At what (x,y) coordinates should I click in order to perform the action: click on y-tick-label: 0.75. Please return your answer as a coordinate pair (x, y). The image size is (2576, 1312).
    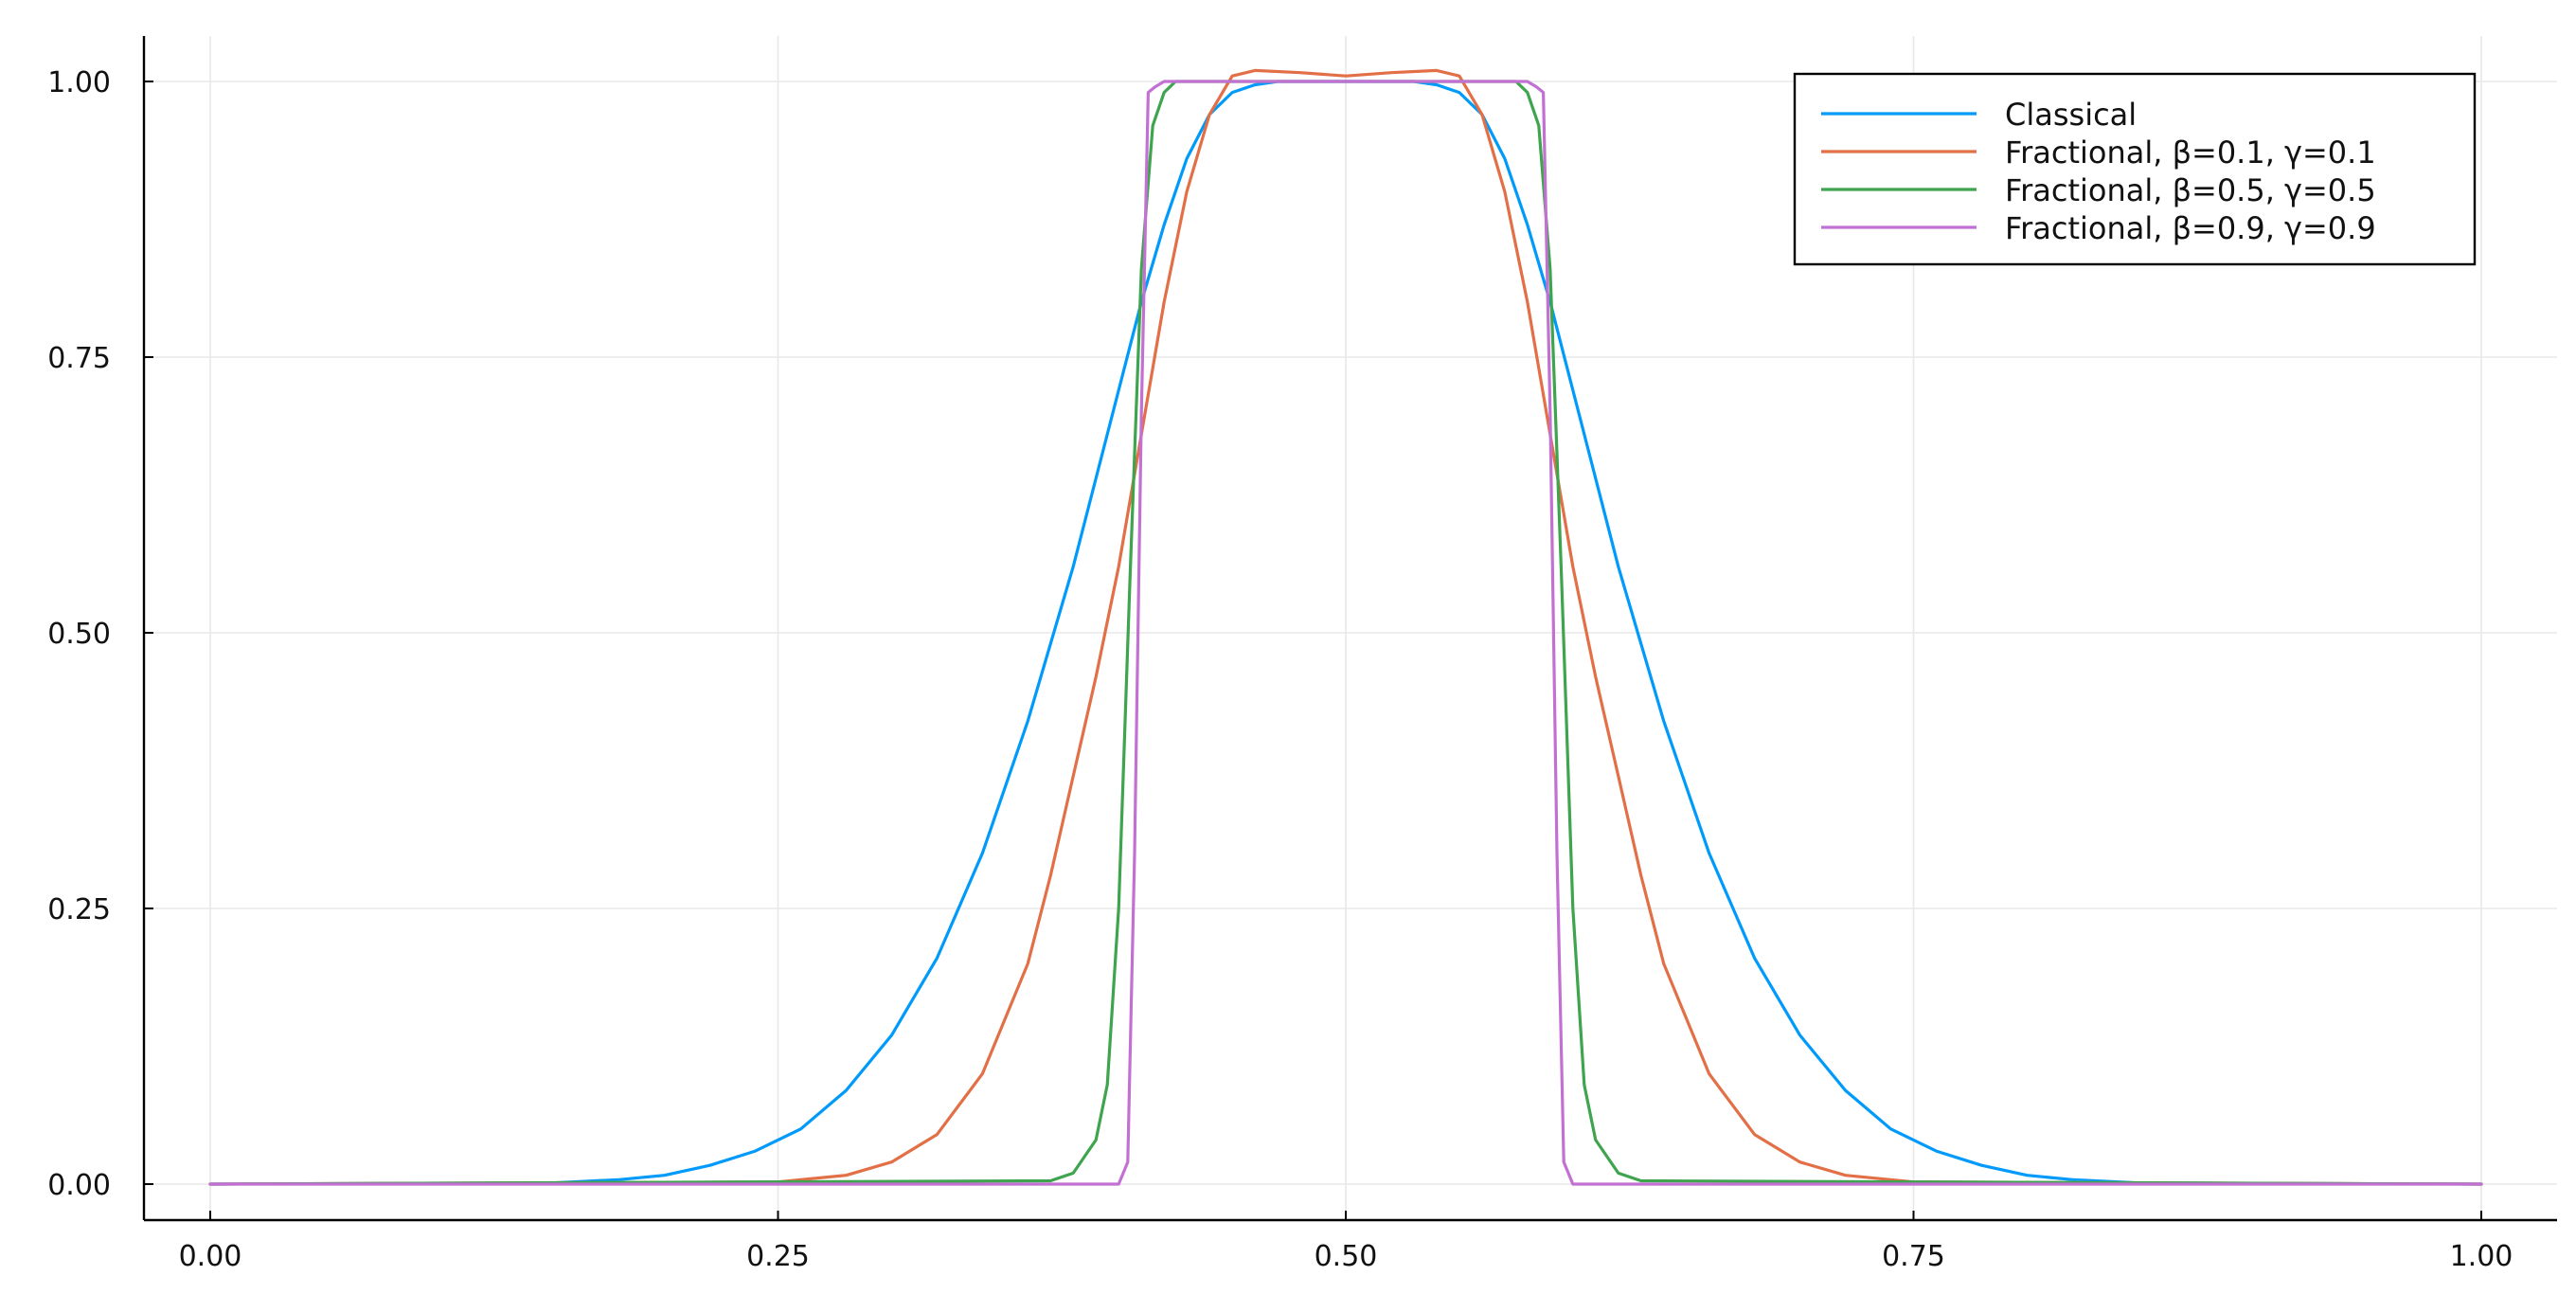
    Looking at the image, I should click on (79, 358).